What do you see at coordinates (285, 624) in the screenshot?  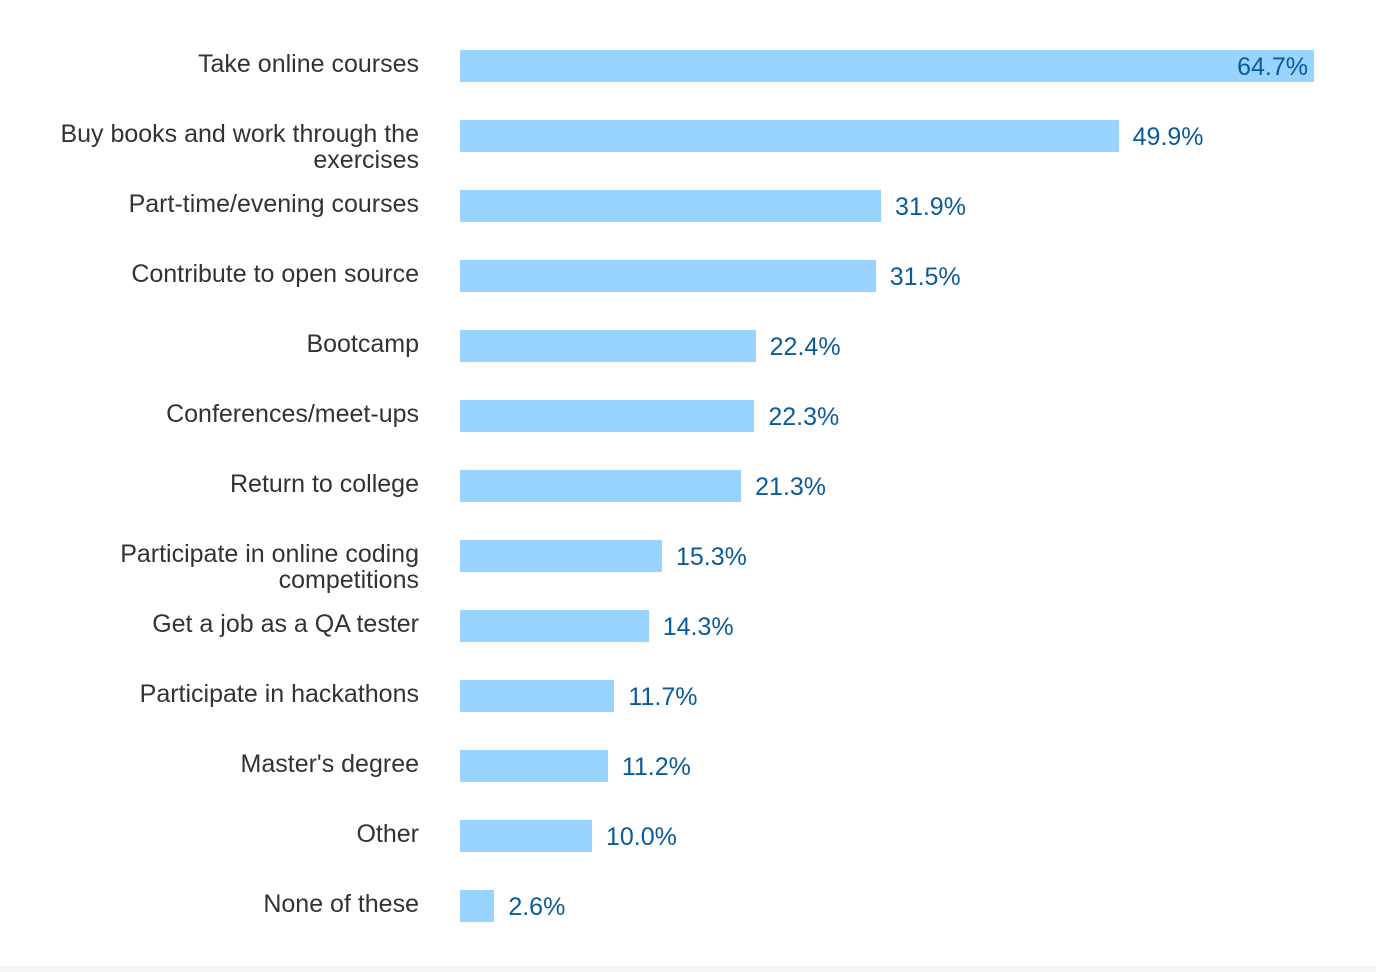 I see `category-label: Get a job as a QA tester` at bounding box center [285, 624].